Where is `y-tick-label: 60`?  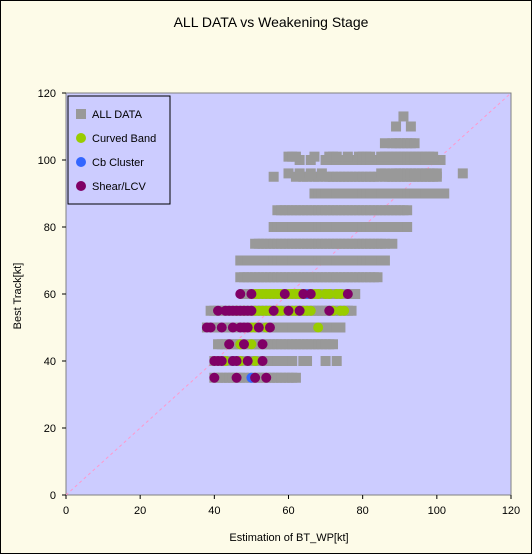
y-tick-label: 60 is located at coordinates (50, 295).